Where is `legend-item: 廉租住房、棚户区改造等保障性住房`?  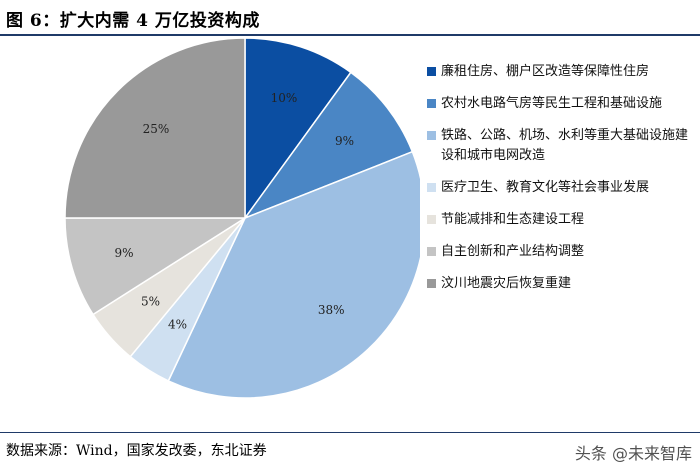
legend-item: 廉租住房、棚户区改造等保障性住房 is located at coordinates (558, 72).